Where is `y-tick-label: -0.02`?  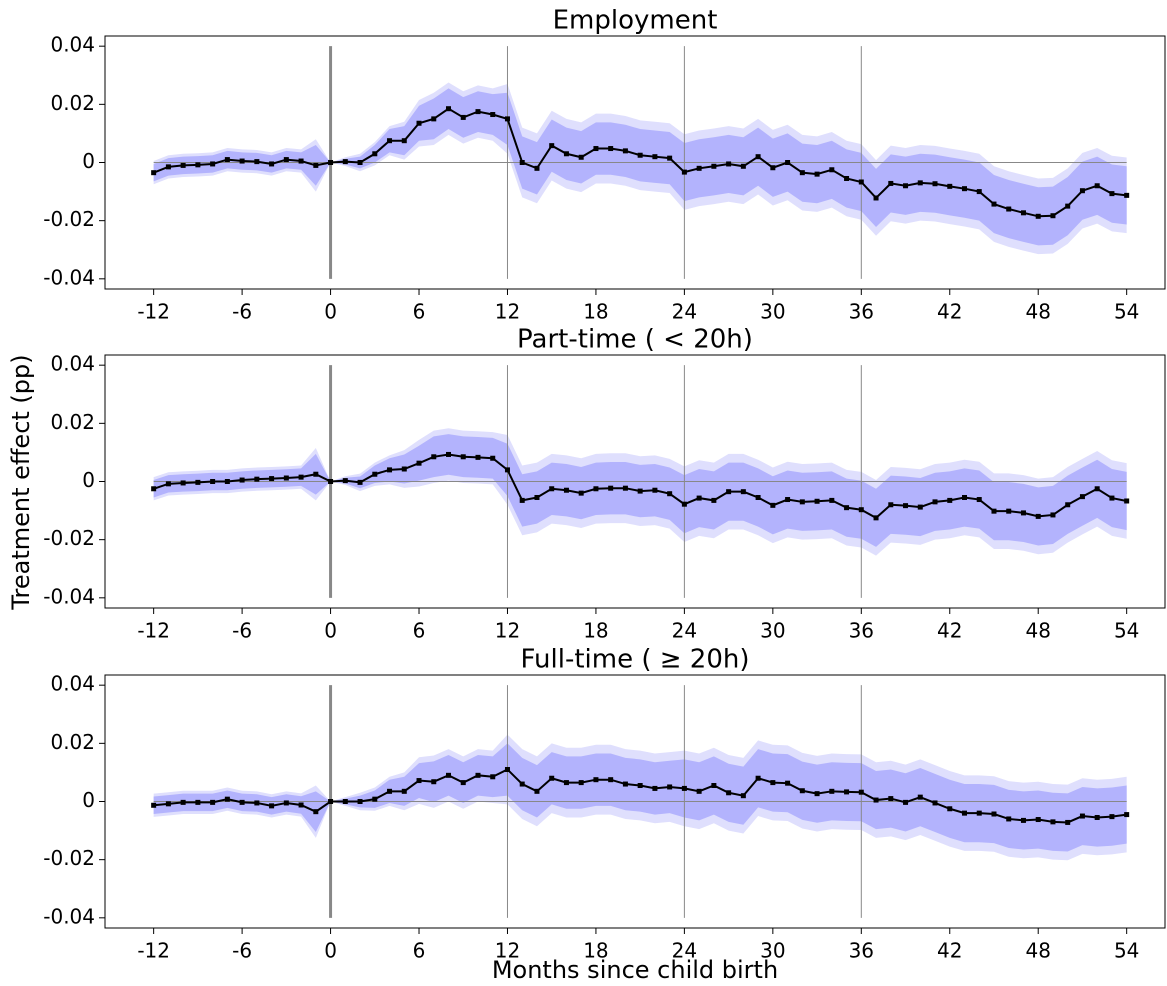
y-tick-label: -0.02 is located at coordinates (69, 858).